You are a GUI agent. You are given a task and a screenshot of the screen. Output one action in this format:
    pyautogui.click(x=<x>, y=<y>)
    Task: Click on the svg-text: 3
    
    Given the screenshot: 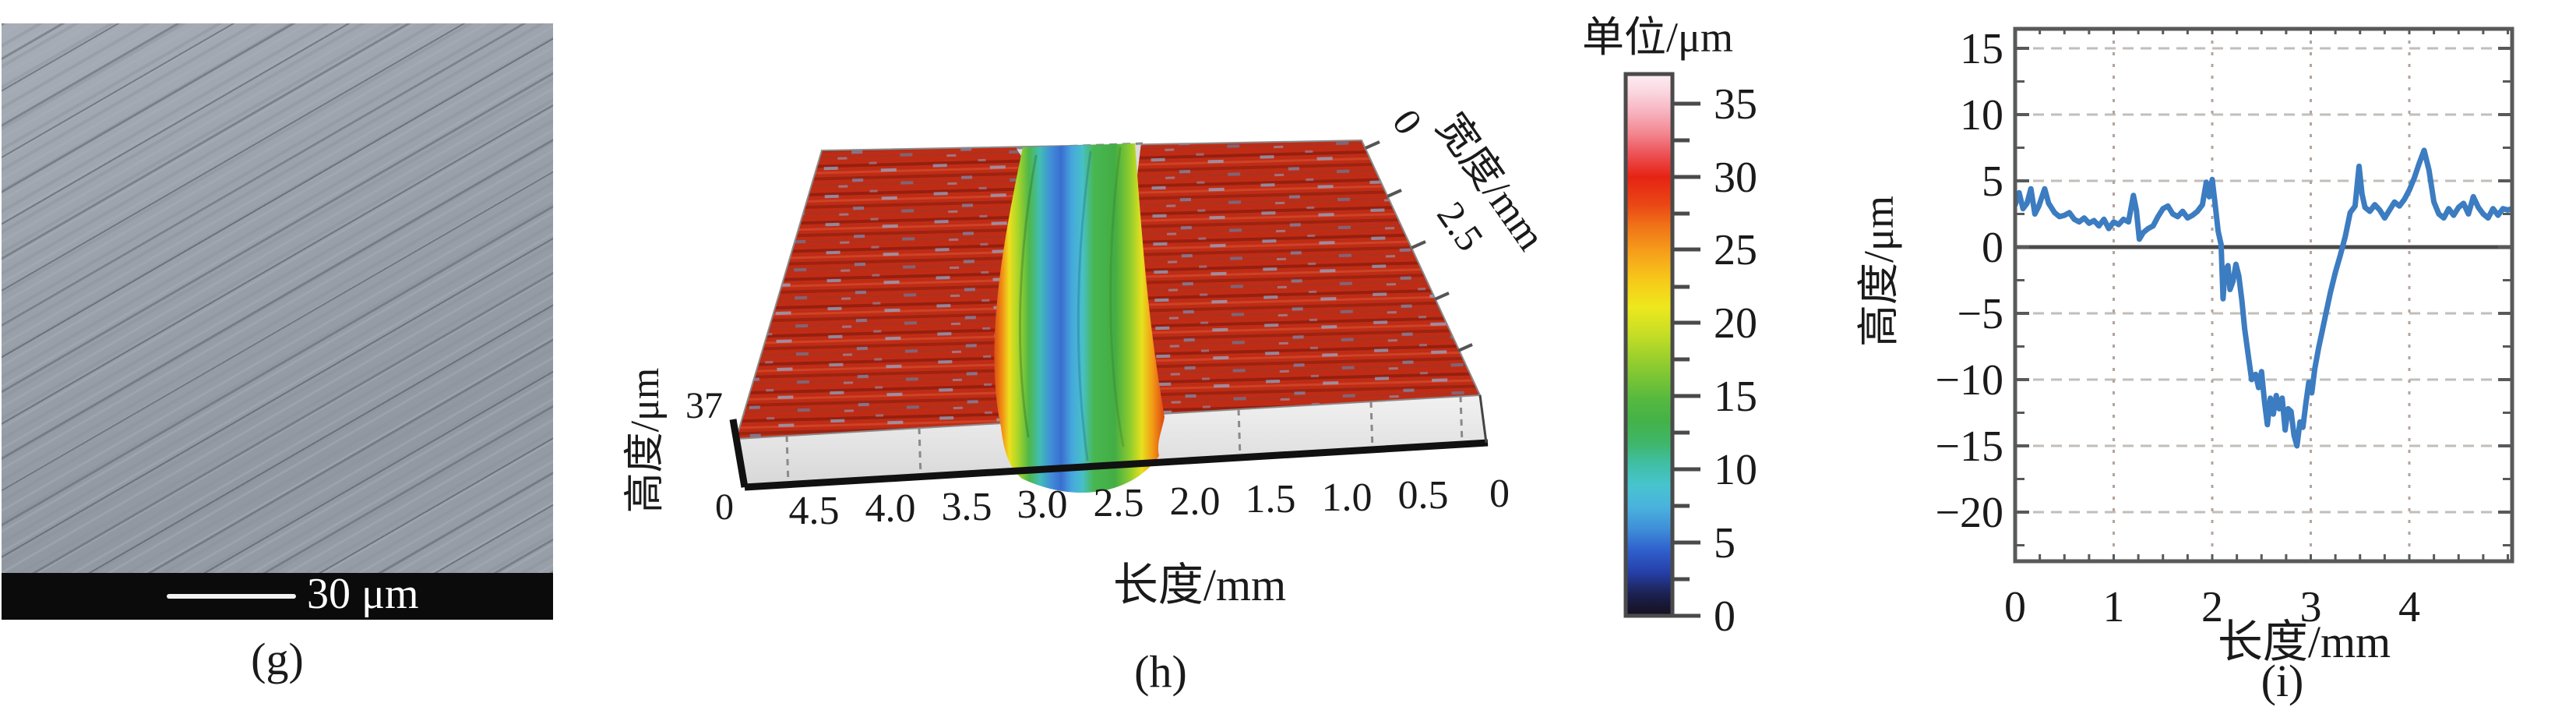 What is the action you would take?
    pyautogui.click(x=2311, y=607)
    